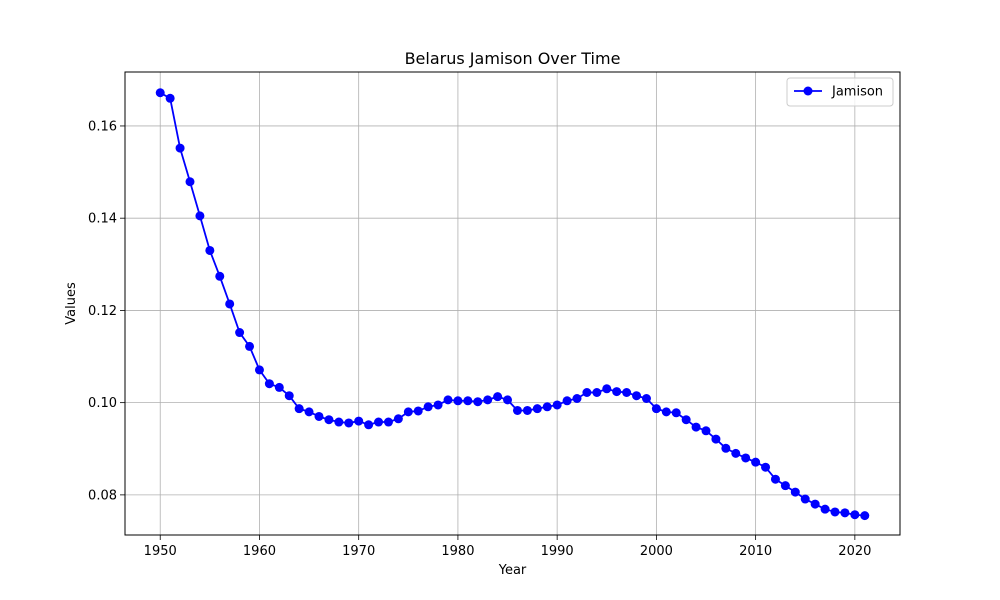 The width and height of the screenshot is (1000, 600). Describe the element at coordinates (557, 551) in the screenshot. I see `x-tick-label: 1990` at that location.